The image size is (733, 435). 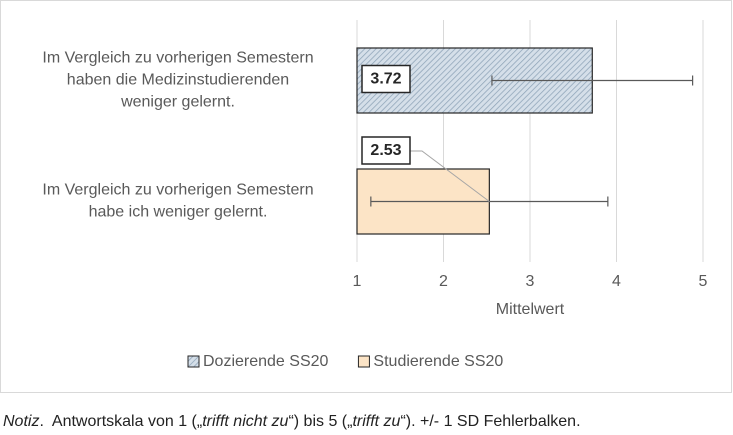 What do you see at coordinates (616, 281) in the screenshot?
I see `x-tick-label: 4` at bounding box center [616, 281].